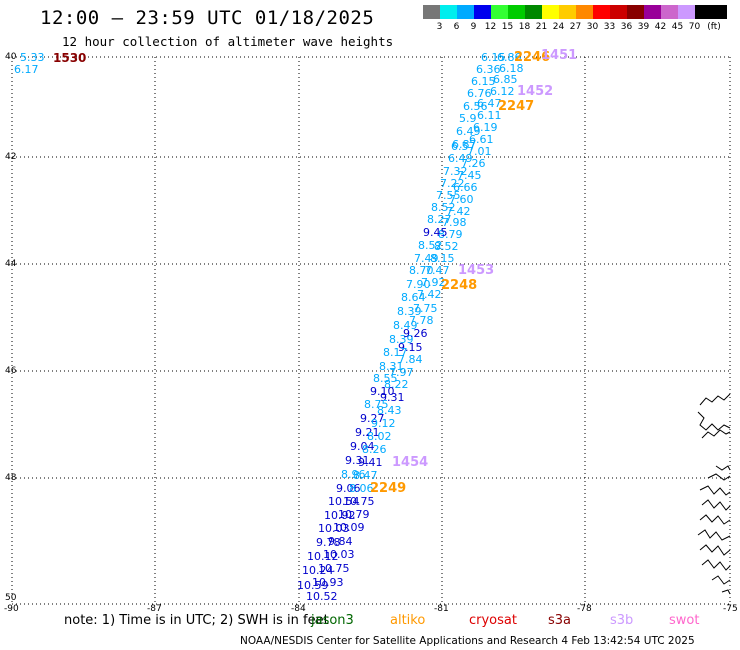  Describe the element at coordinates (391, 366) in the screenshot. I see `wave-value: 8.31` at that location.